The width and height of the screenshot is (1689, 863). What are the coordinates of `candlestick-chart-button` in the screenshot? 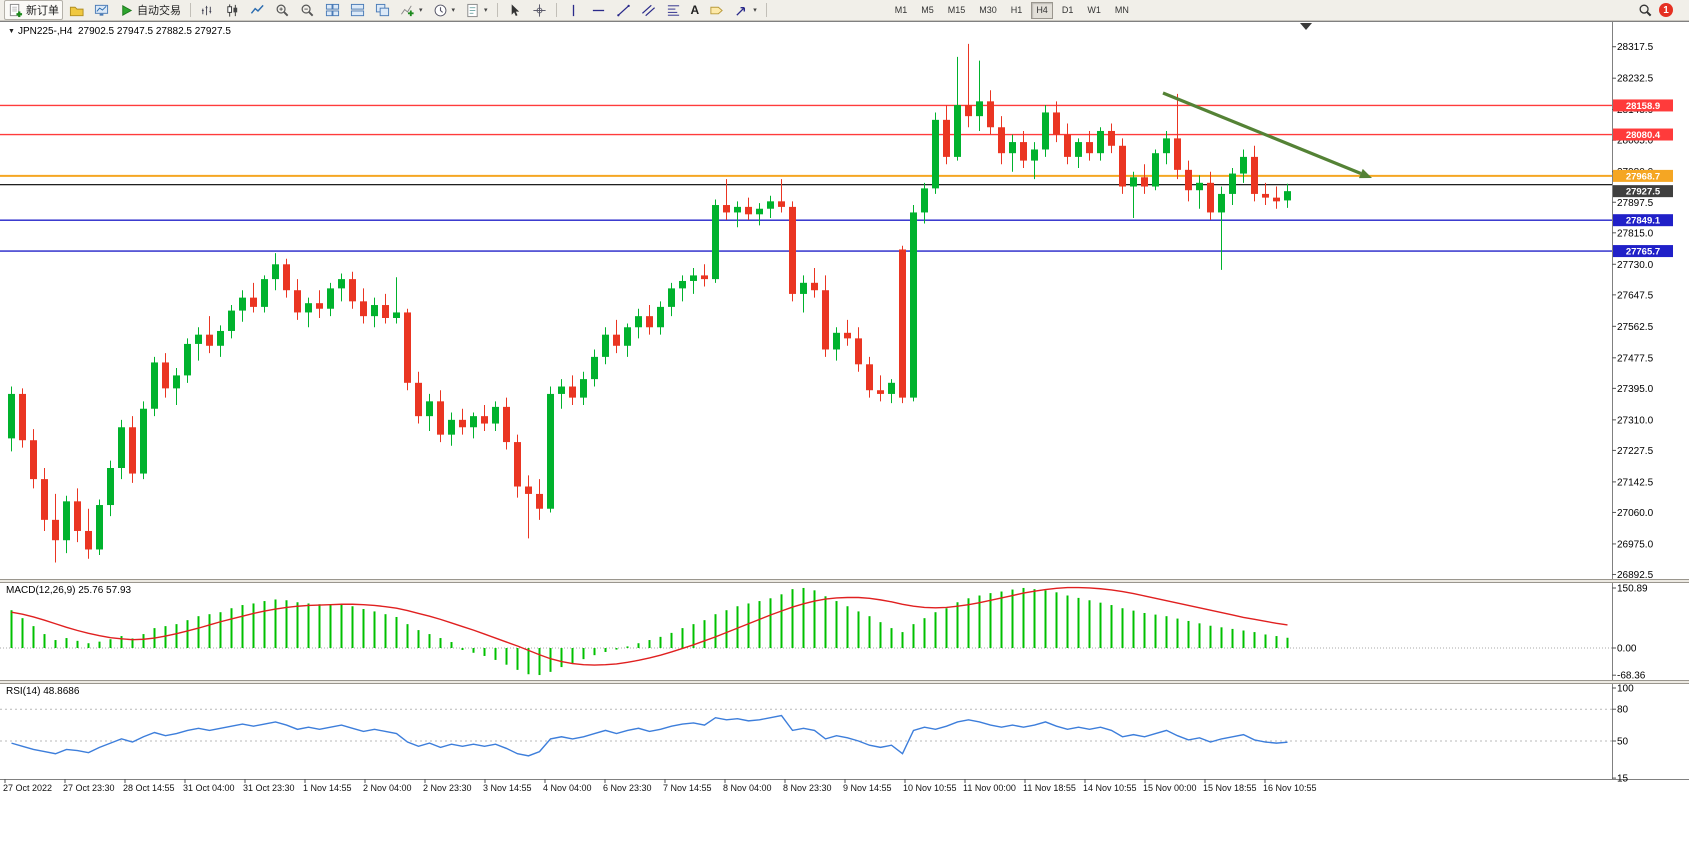 It's located at (232, 10).